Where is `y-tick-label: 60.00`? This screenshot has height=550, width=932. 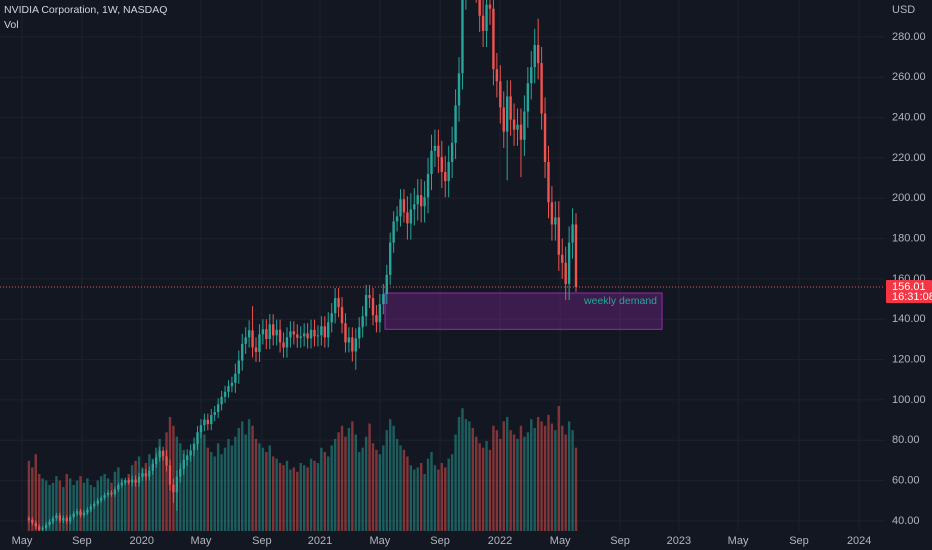
y-tick-label: 60.00 is located at coordinates (906, 480).